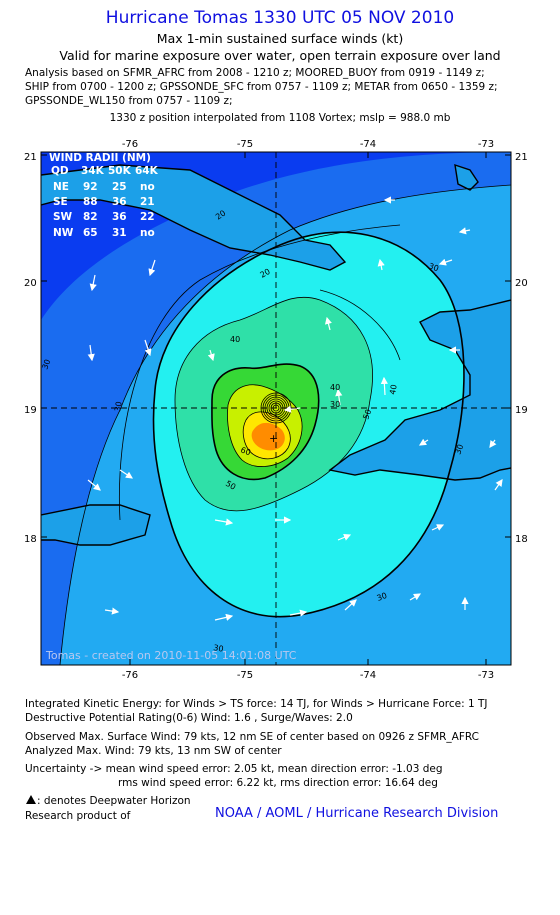 The height and width of the screenshot is (915, 560). I want to click on wind-radii-sw-50k: 36, so click(119, 217).